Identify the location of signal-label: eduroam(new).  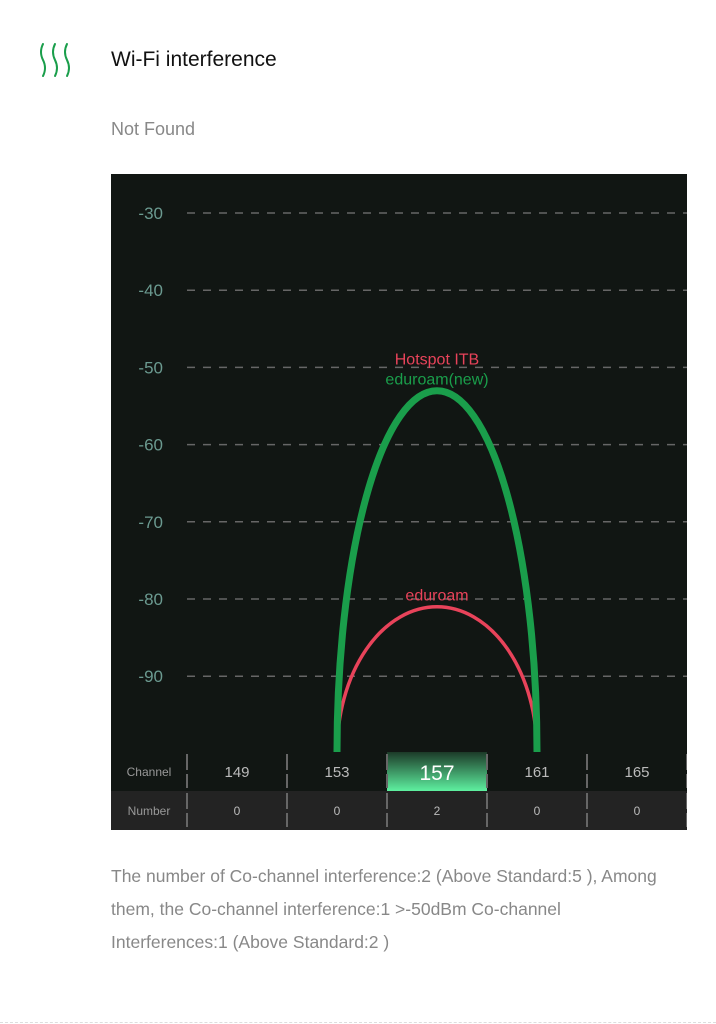
(436, 380).